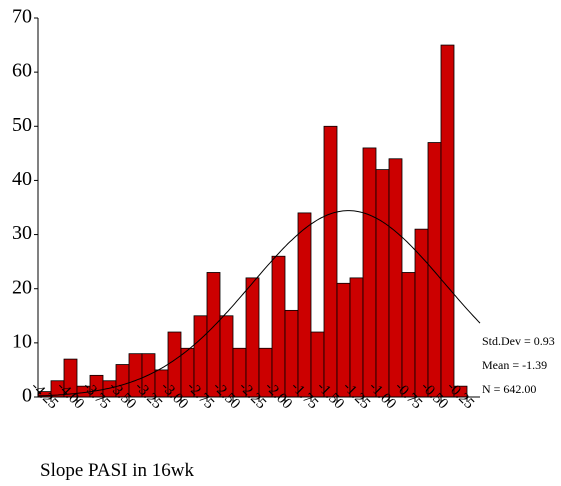  Describe the element at coordinates (117, 470) in the screenshot. I see `x-axis-label: Slope PASI in 16wk` at that location.